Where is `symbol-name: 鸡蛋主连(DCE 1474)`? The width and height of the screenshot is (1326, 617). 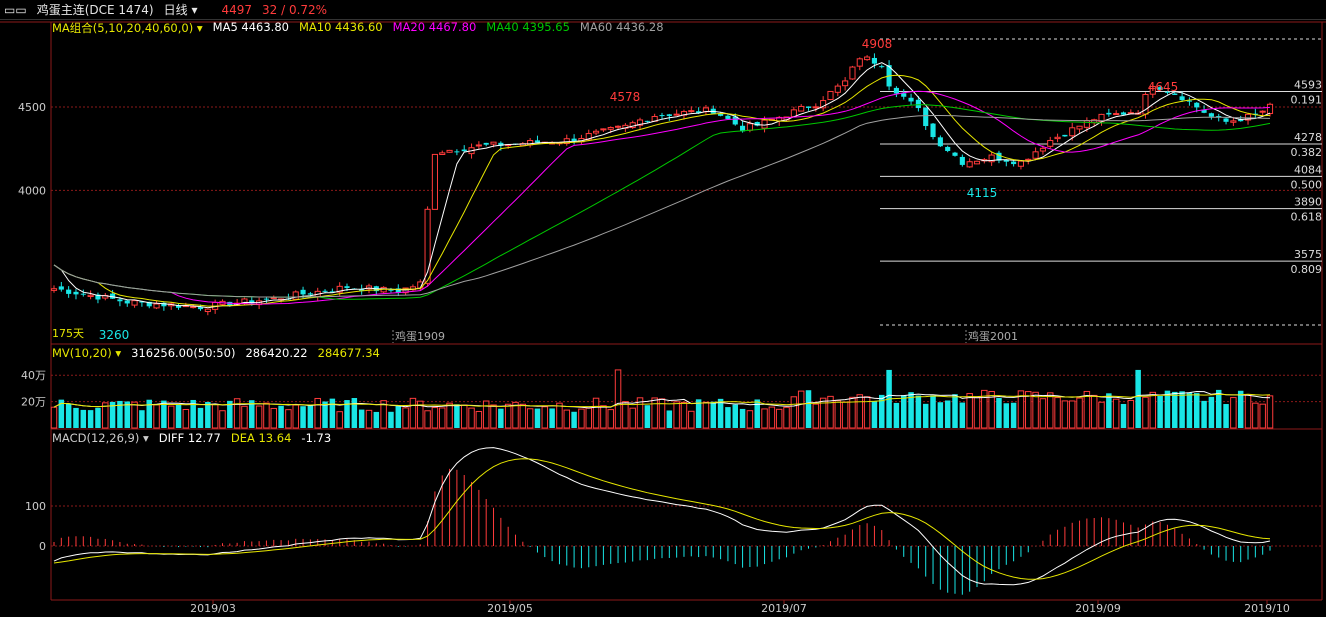
symbol-name: 鸡蛋主连(DCE 1474) is located at coordinates (95, 10).